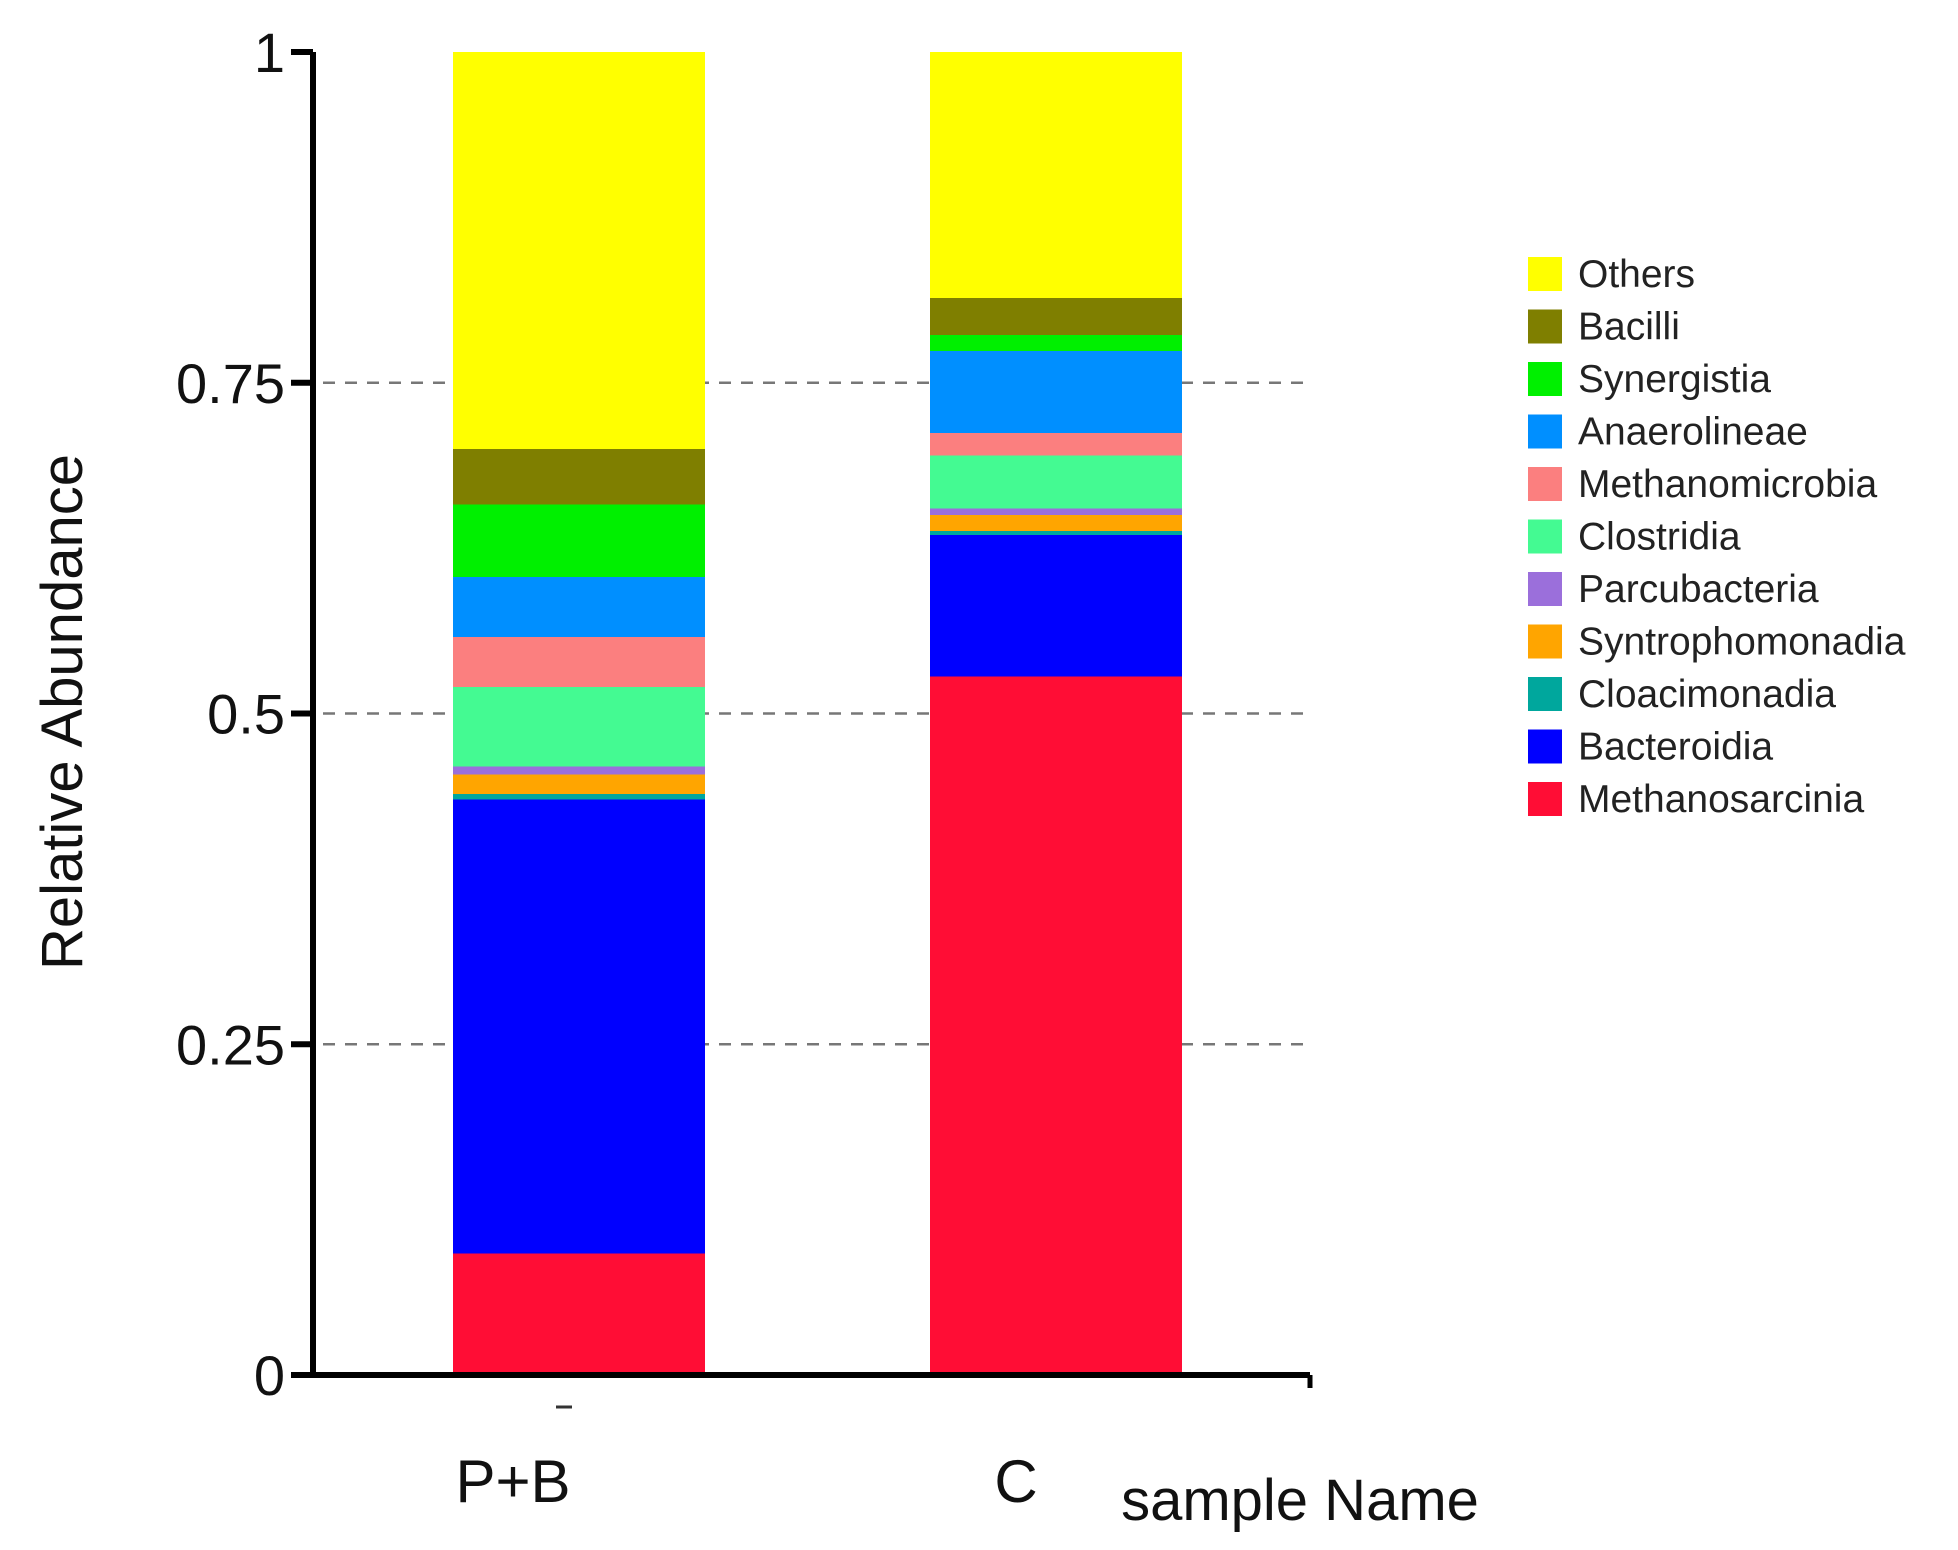 The image size is (1958, 1550). What do you see at coordinates (1636, 274) in the screenshot?
I see `legend-label: Others` at bounding box center [1636, 274].